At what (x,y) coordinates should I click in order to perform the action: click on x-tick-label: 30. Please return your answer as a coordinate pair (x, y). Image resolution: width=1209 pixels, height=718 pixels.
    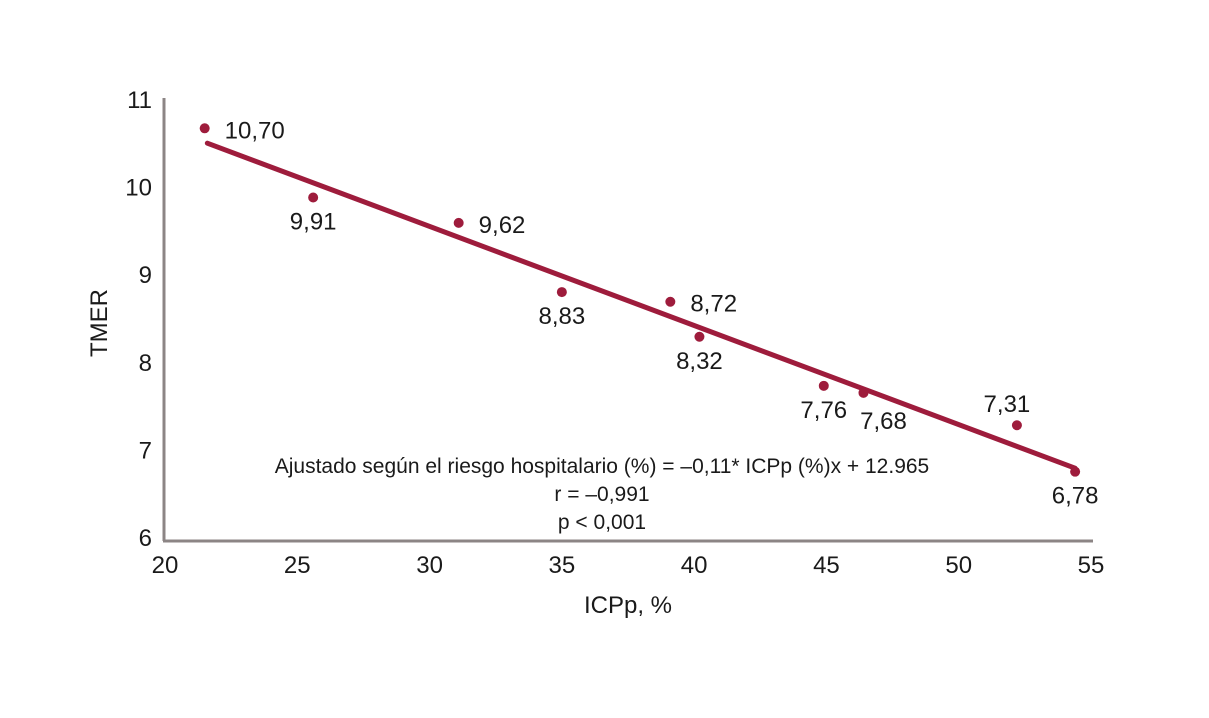
    Looking at the image, I should click on (429, 565).